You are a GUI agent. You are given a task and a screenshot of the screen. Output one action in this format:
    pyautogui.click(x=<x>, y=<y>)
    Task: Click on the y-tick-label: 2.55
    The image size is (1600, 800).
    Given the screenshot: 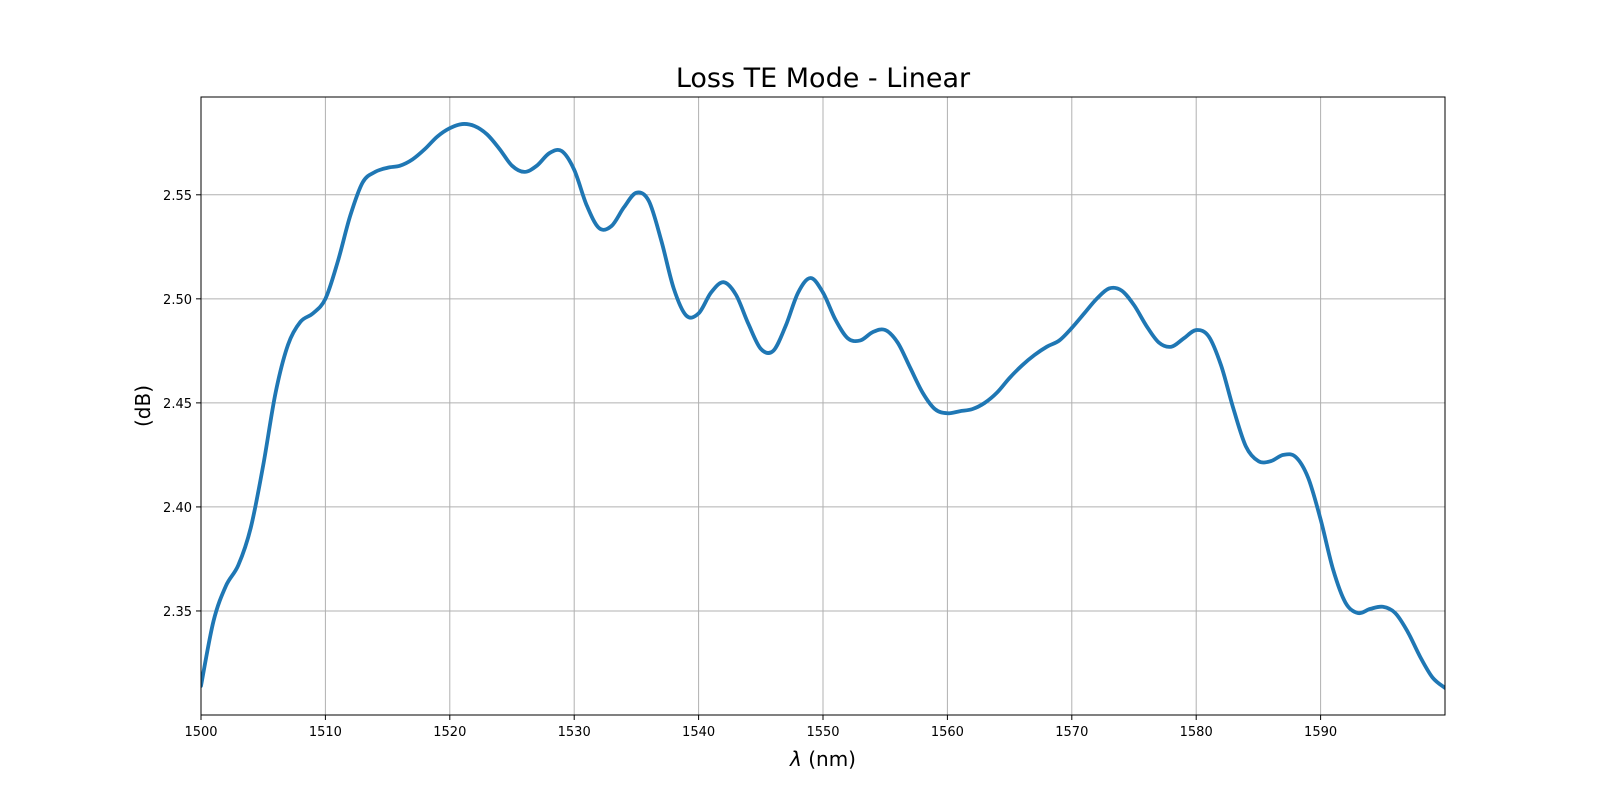 What is the action you would take?
    pyautogui.click(x=177, y=196)
    